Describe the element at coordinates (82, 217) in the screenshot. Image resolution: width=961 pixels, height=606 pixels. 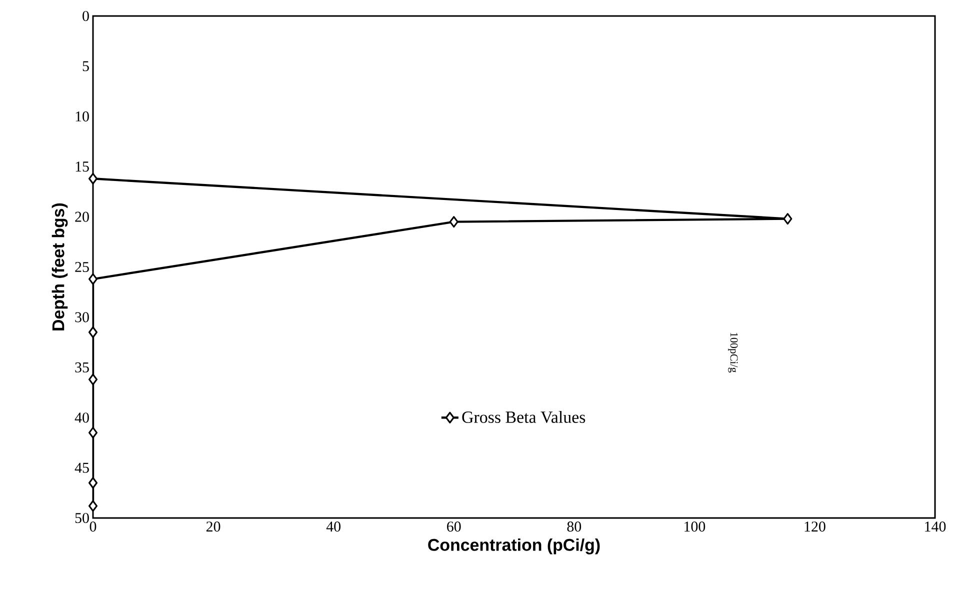
I see `y-tick-label: 20` at that location.